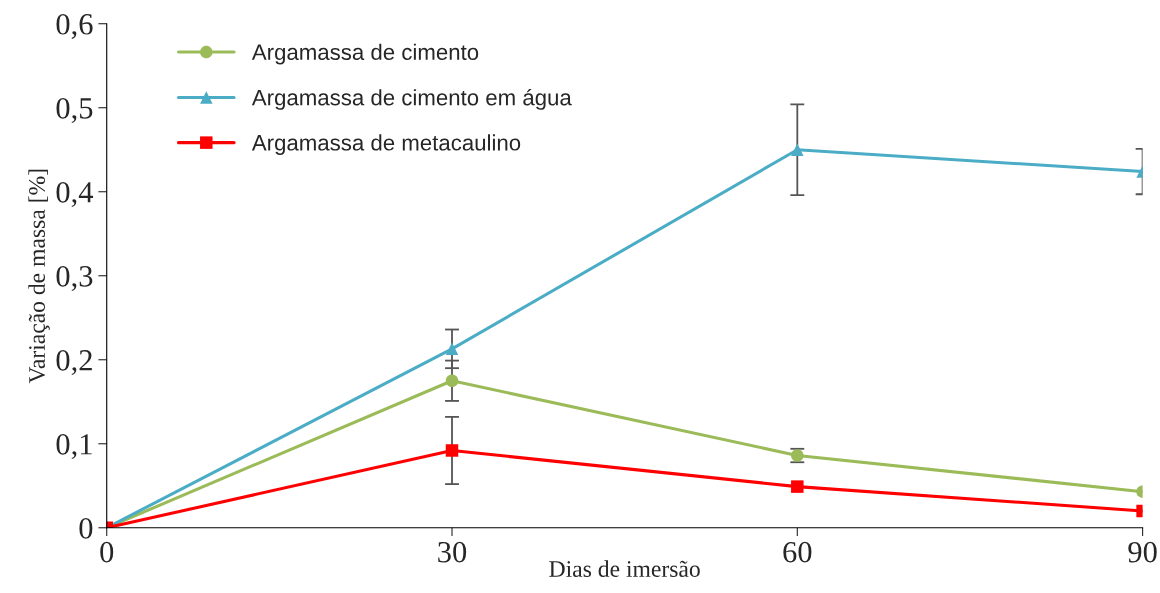 The image size is (1160, 593). I want to click on y-tick-label: 0,6, so click(74, 27).